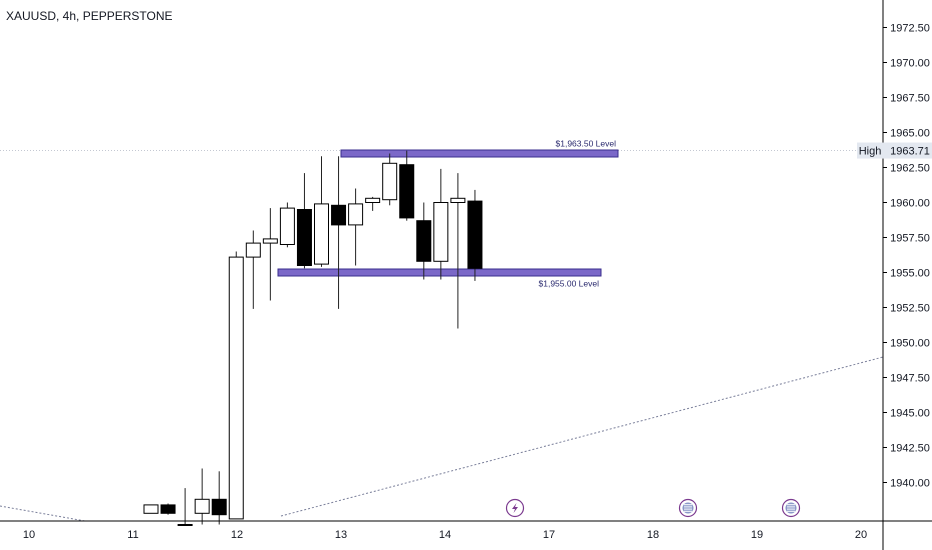 This screenshot has height=550, width=932. What do you see at coordinates (586, 144) in the screenshot?
I see `level-label-0: $1,963.50 Level` at bounding box center [586, 144].